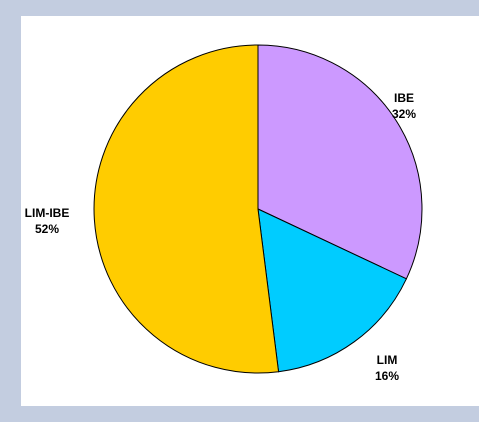 This screenshot has width=479, height=422. What do you see at coordinates (387, 360) in the screenshot?
I see `slice-label-name: LIM` at bounding box center [387, 360].